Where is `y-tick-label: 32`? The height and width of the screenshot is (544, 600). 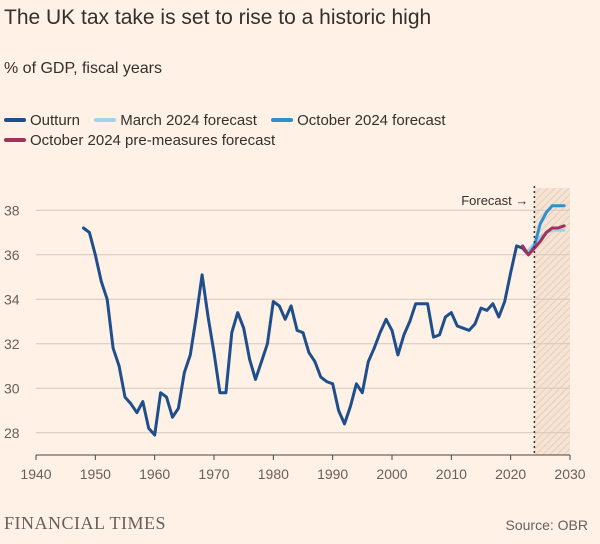
y-tick-label: 32 is located at coordinates (12, 344).